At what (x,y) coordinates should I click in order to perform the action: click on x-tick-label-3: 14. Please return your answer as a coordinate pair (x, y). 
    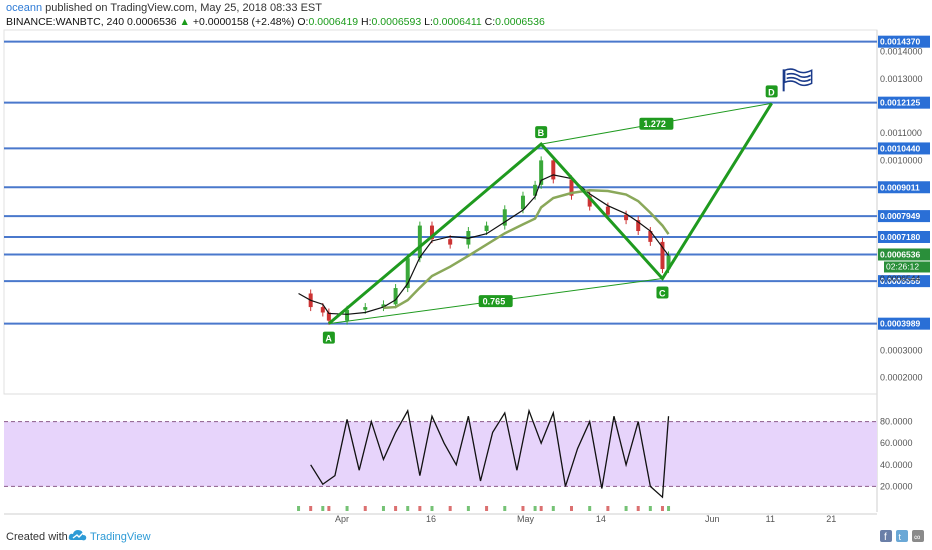
    Looking at the image, I should click on (601, 519).